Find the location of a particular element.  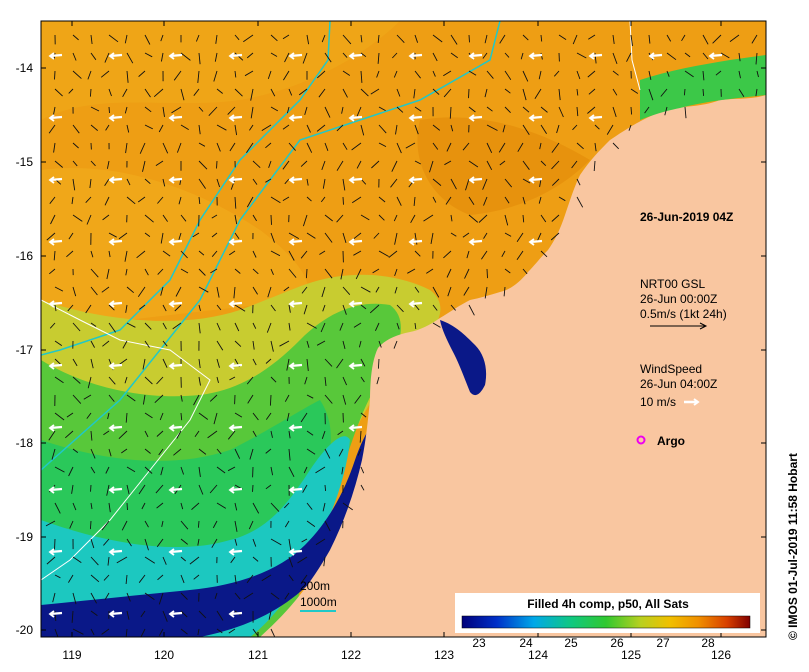

colorbar-tick-label: 27 is located at coordinates (663, 643).